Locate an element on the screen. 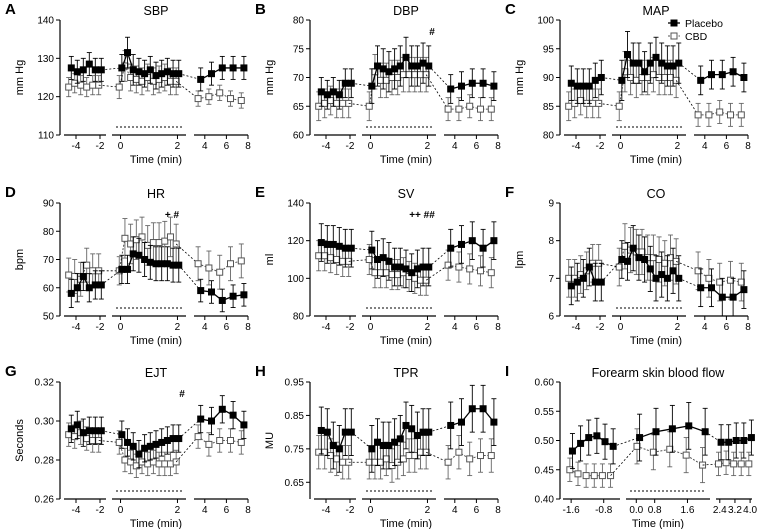  x-tick-label-g: 8 is located at coordinates (248, 510).